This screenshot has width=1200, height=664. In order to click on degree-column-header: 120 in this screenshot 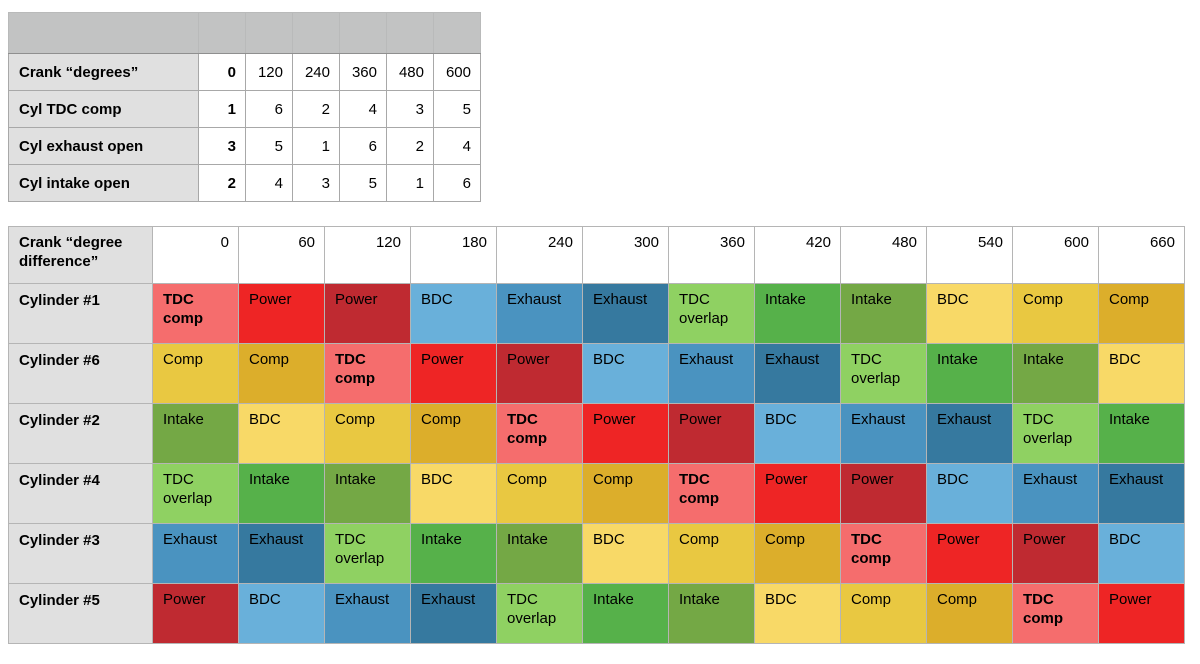, I will do `click(367, 255)`.